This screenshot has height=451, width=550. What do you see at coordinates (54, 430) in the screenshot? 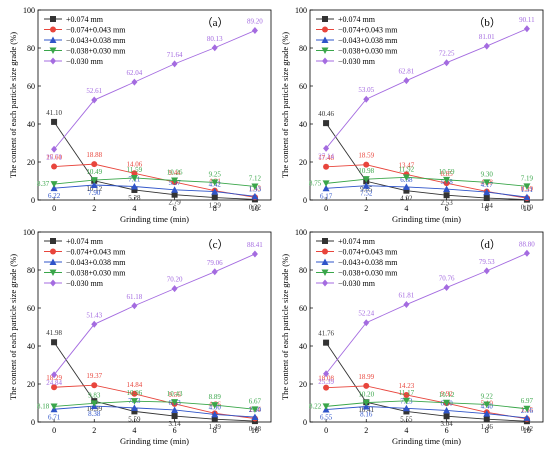
I see `x-tick-label: 0` at bounding box center [54, 430].